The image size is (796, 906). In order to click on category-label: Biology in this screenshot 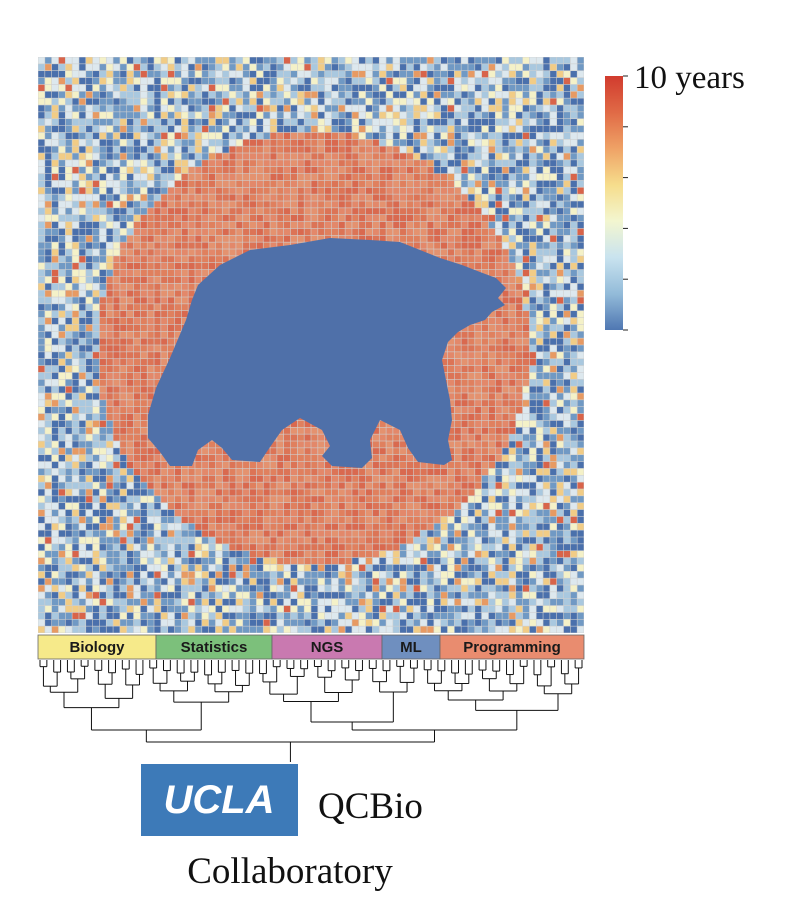, I will do `click(98, 647)`.